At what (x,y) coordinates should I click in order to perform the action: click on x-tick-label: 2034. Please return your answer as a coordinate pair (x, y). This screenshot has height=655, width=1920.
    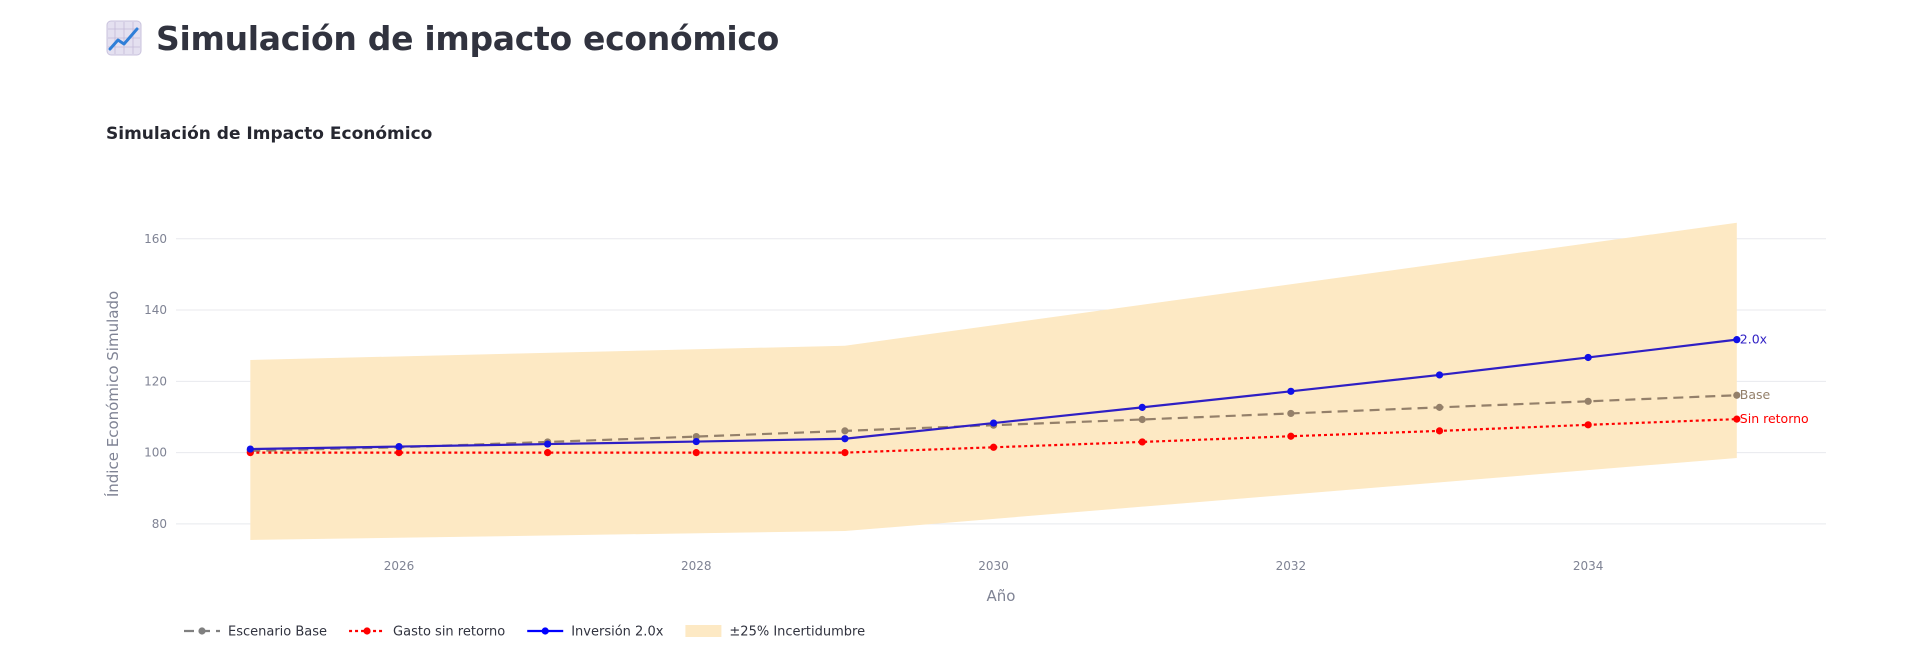
    Looking at the image, I should click on (1588, 566).